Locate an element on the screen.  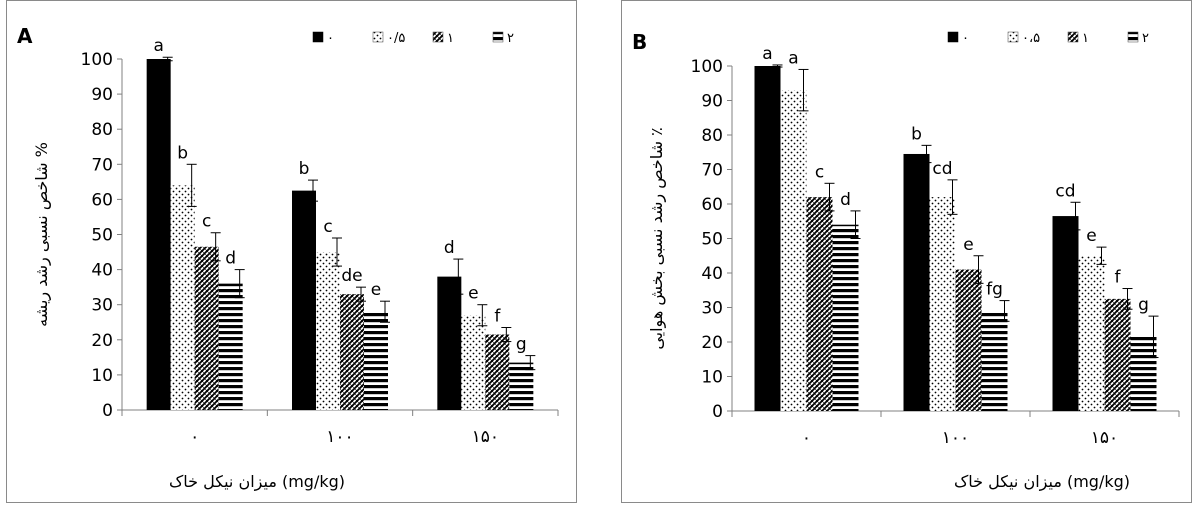
data-label: de is located at coordinates (351, 276).